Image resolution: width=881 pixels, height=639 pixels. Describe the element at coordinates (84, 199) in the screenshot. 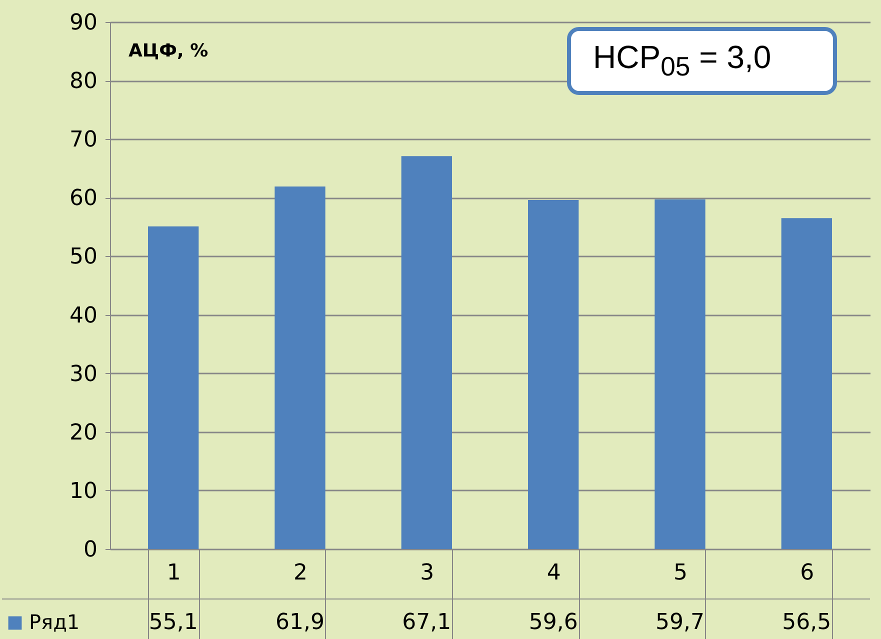

I see `y-tick-label: 60` at that location.